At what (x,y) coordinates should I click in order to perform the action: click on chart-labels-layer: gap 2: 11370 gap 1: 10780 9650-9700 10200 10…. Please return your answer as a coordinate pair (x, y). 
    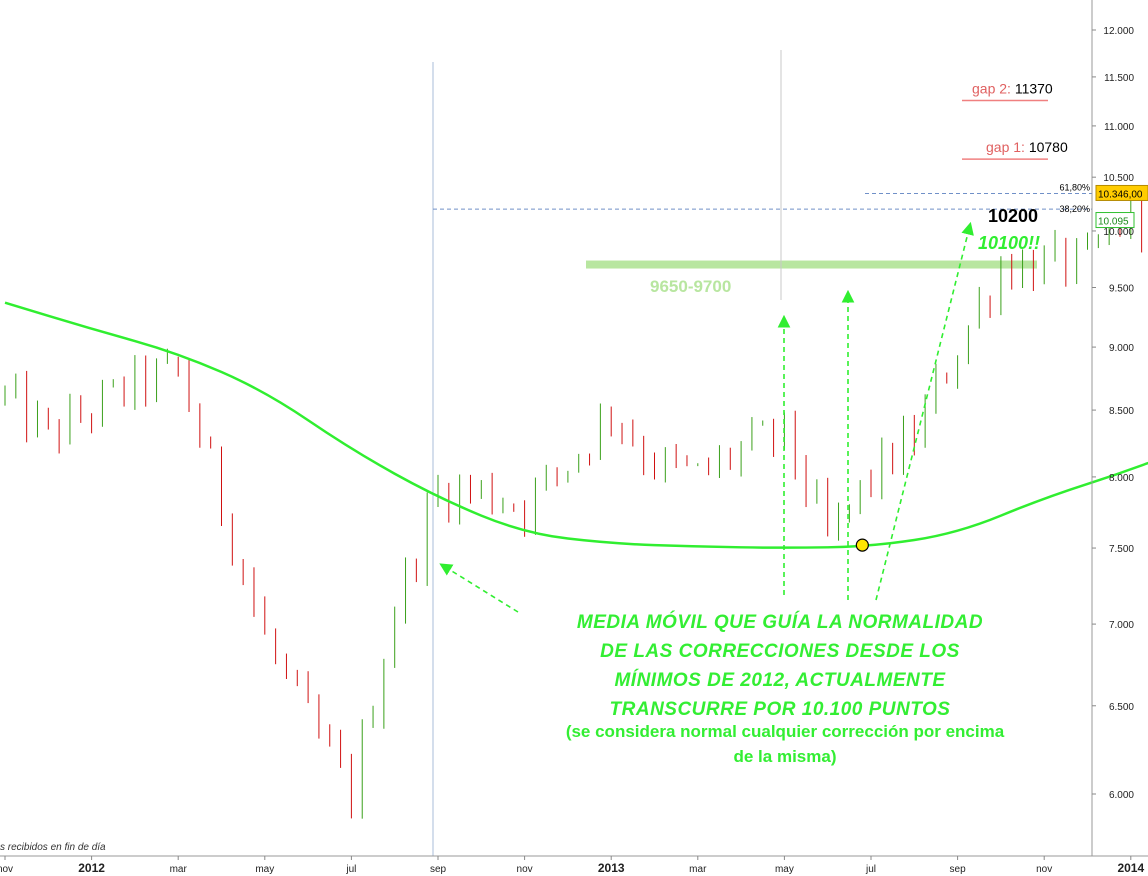
    Looking at the image, I should click on (870, 188).